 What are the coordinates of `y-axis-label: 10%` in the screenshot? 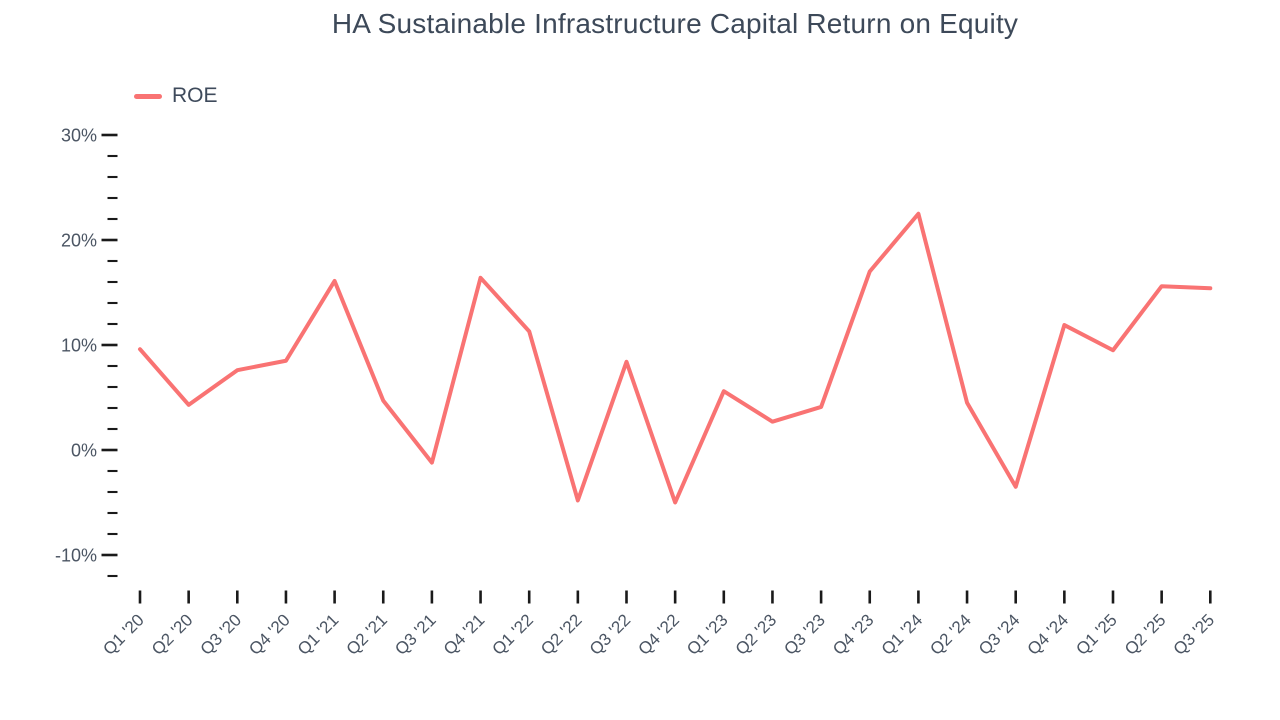 It's located at (79, 346).